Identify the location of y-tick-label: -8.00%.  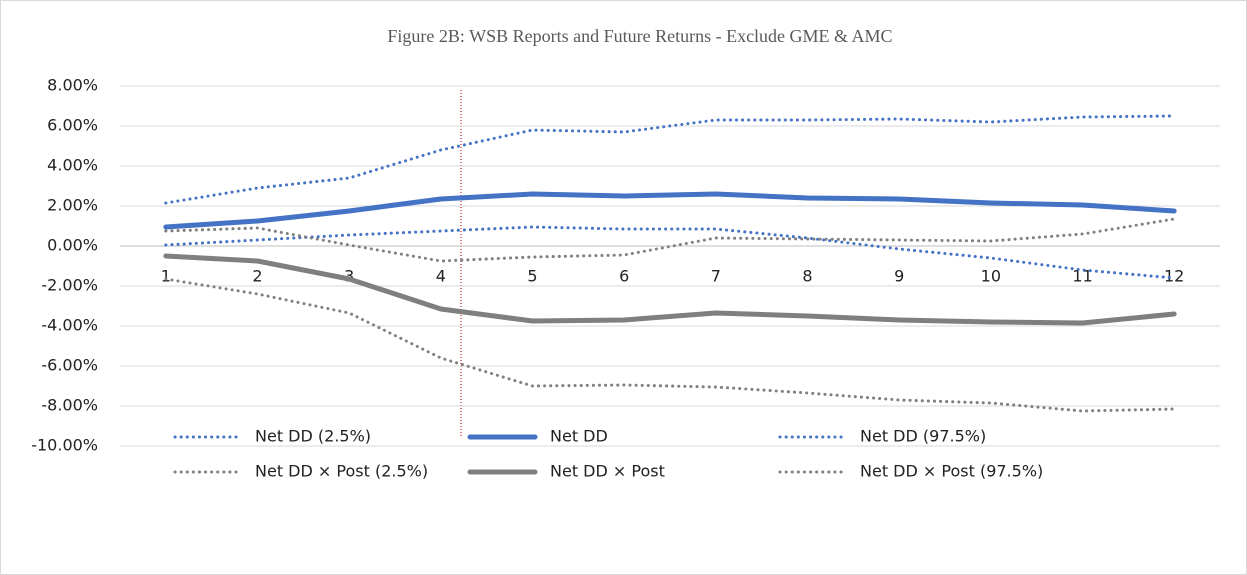
(69, 405).